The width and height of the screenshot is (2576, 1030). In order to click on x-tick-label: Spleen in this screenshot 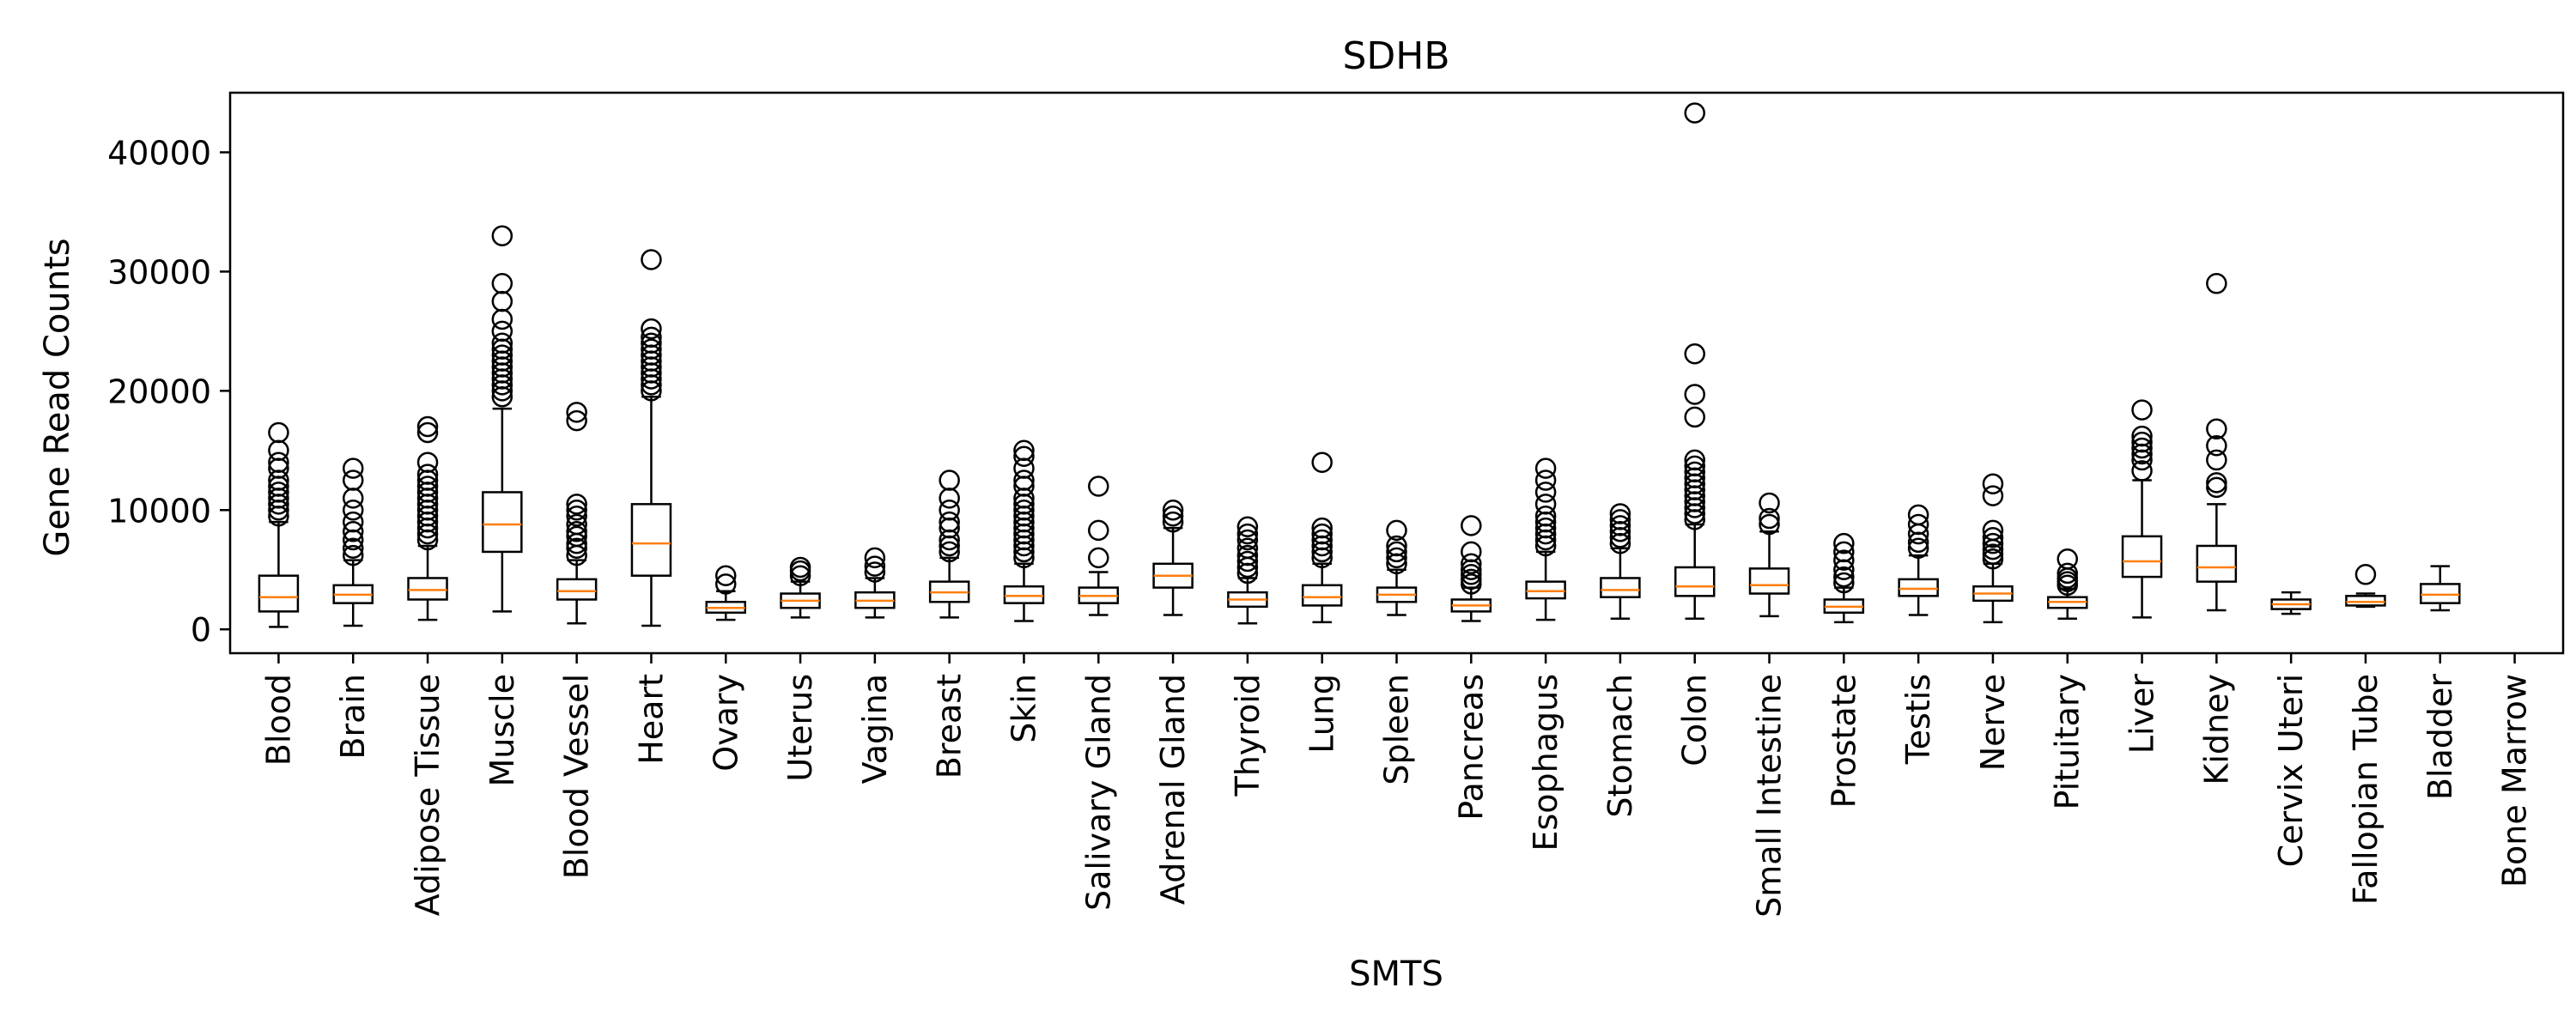, I will do `click(1397, 729)`.